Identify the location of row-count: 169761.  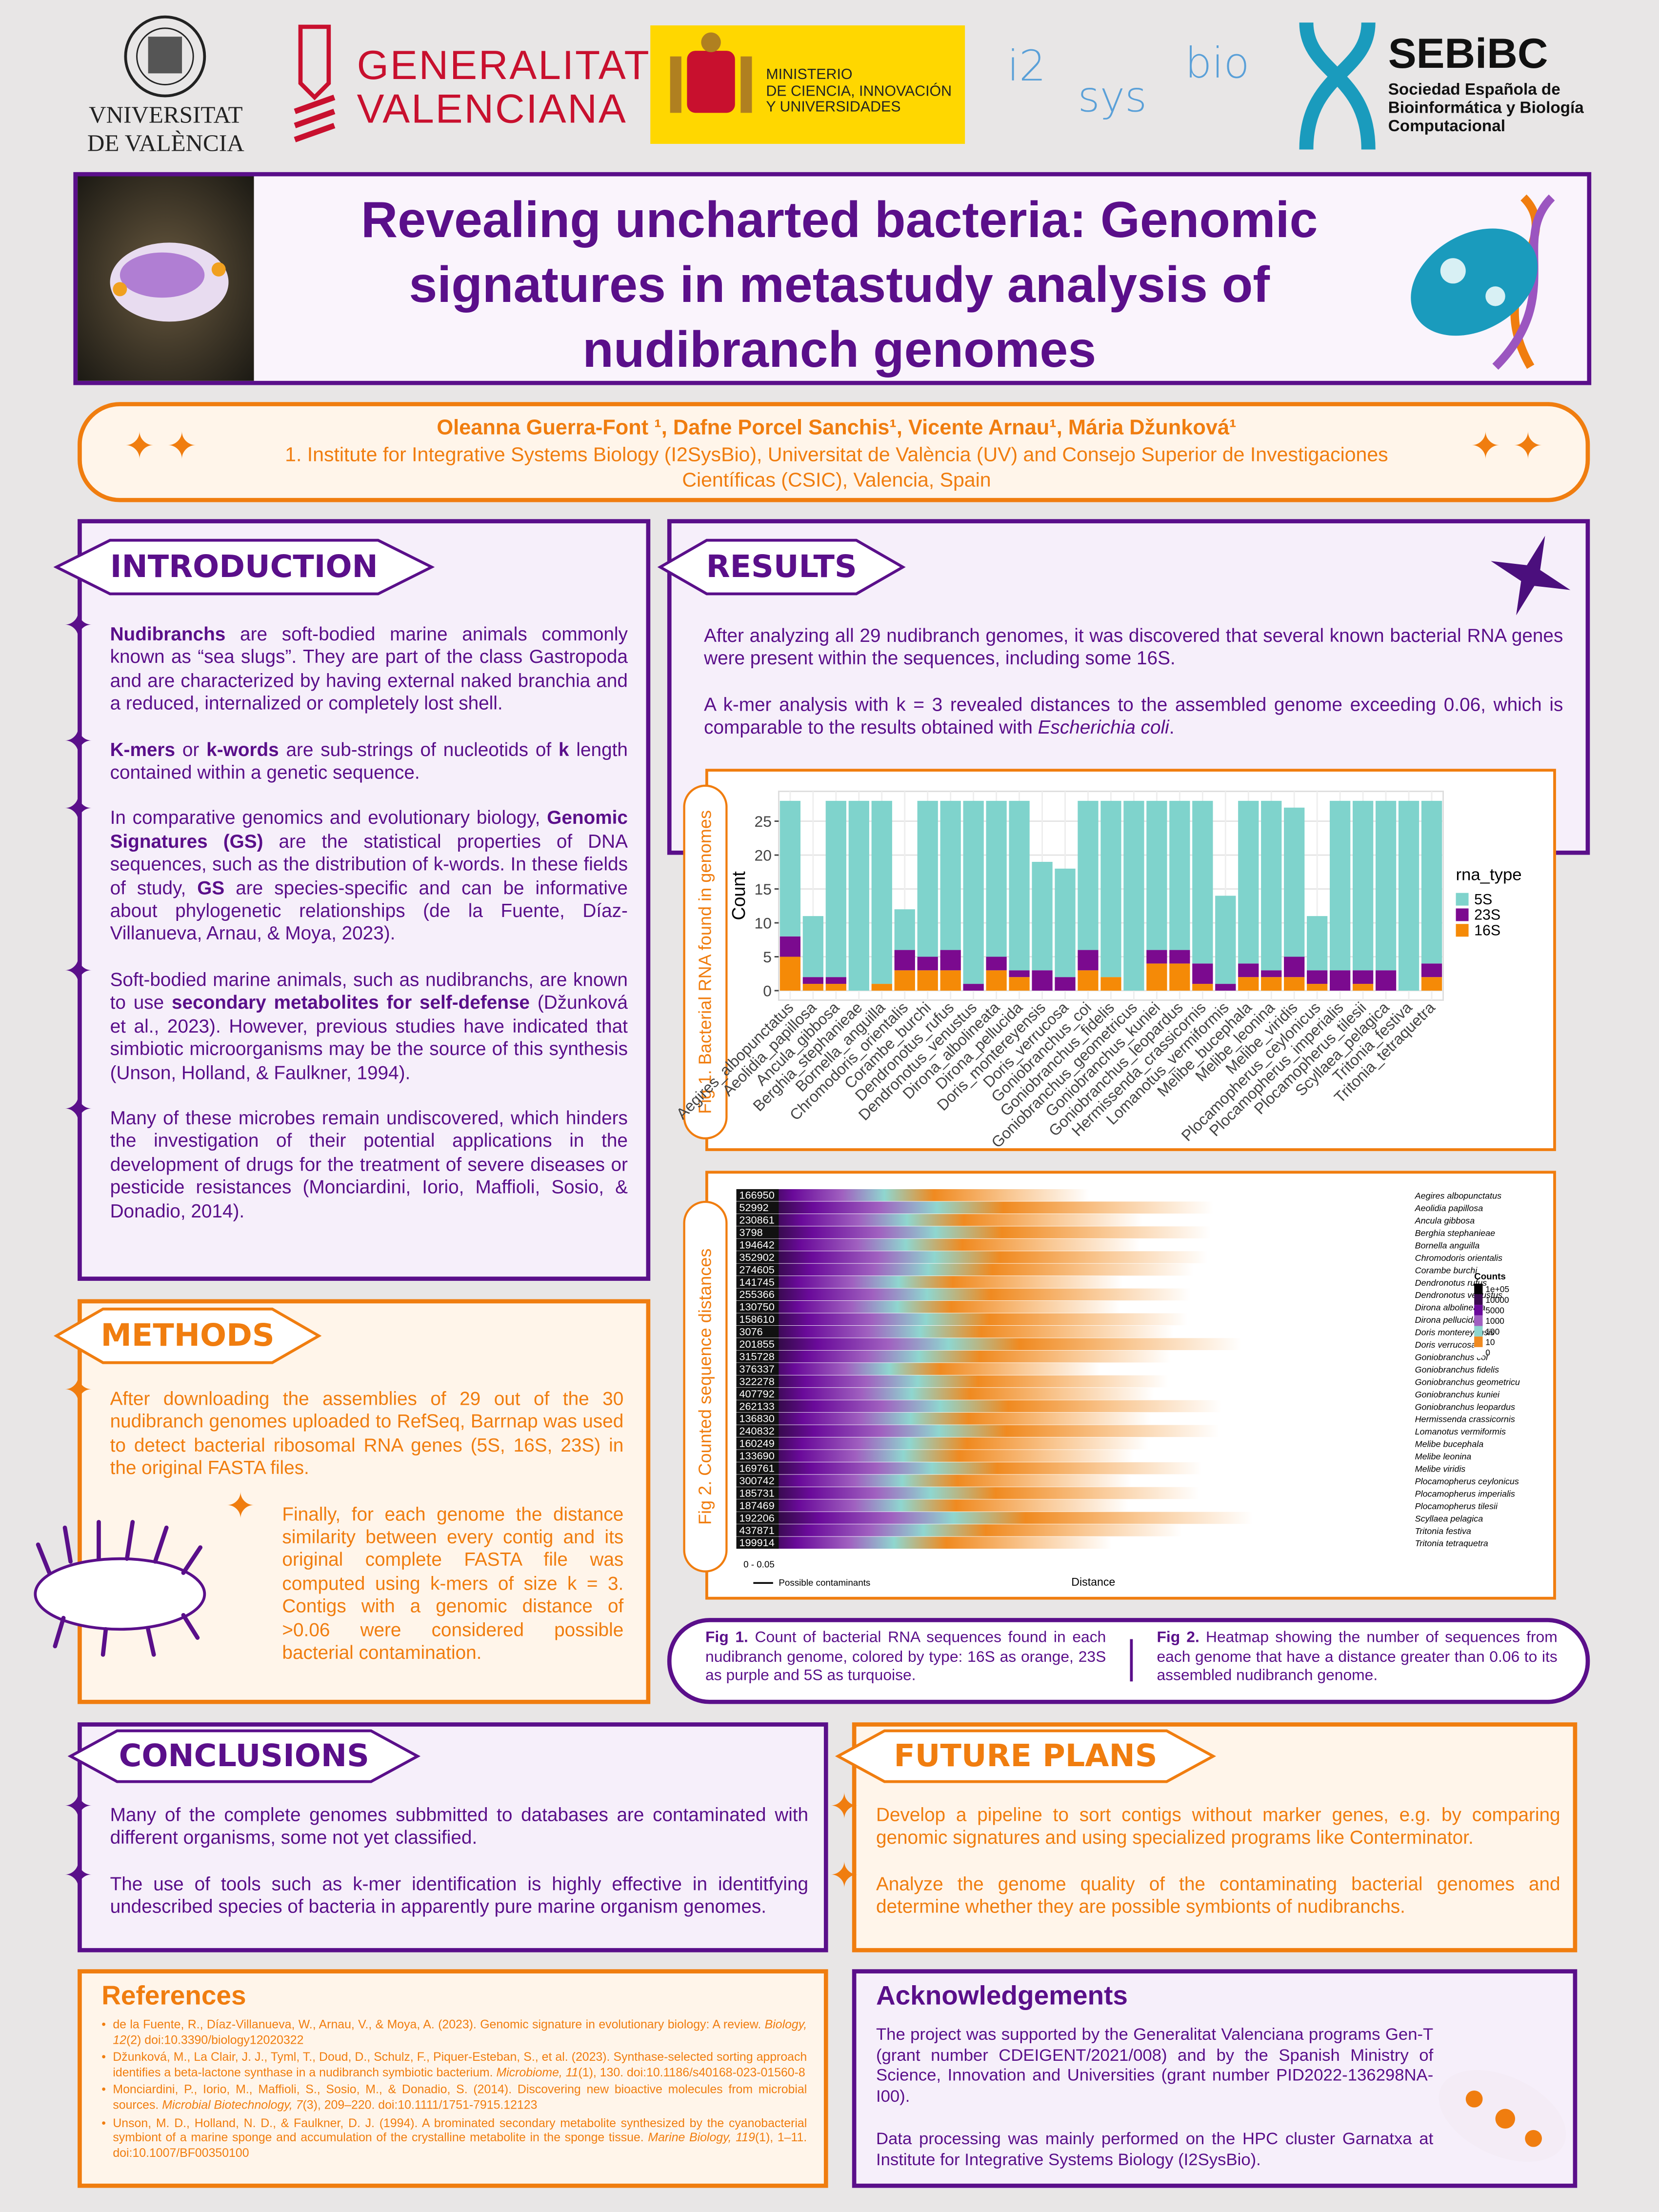
(756, 1469).